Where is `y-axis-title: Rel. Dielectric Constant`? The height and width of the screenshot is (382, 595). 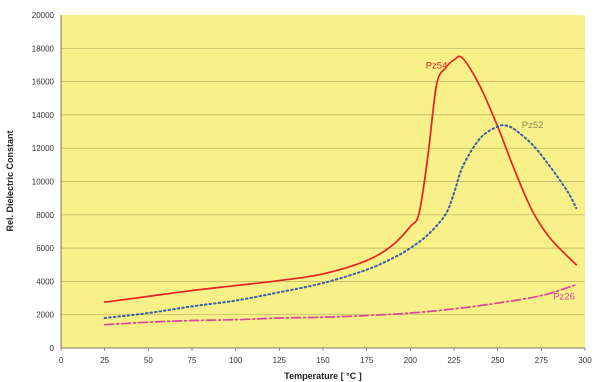
y-axis-title: Rel. Dielectric Constant is located at coordinates (10, 180).